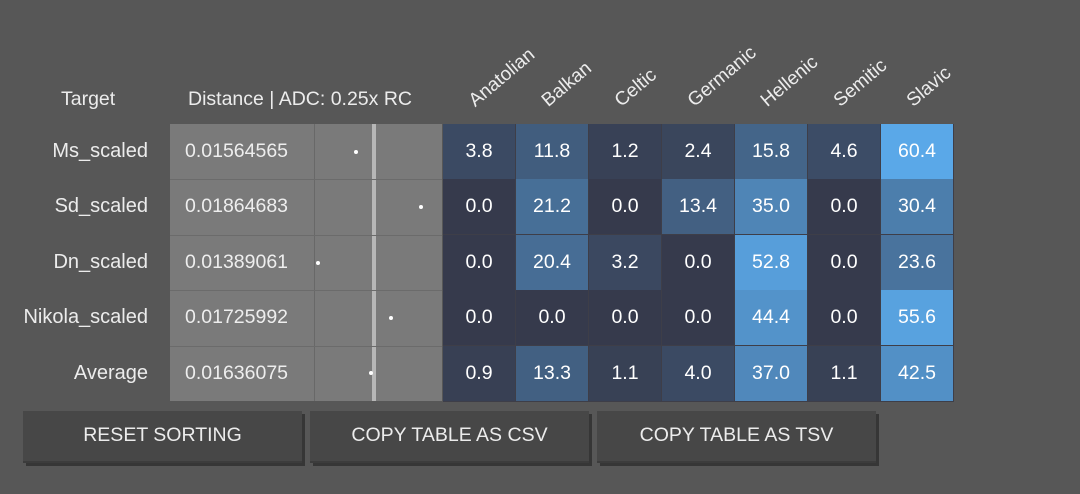  What do you see at coordinates (566, 84) in the screenshot?
I see `population-header-label: Balkan` at bounding box center [566, 84].